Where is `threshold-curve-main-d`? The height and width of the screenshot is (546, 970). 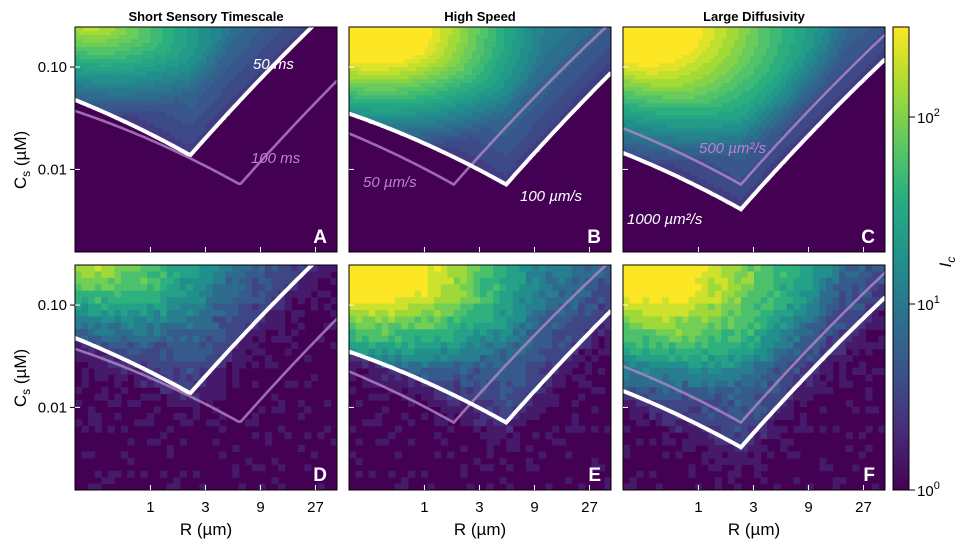
threshold-curve-main-d is located at coordinates (195, 330).